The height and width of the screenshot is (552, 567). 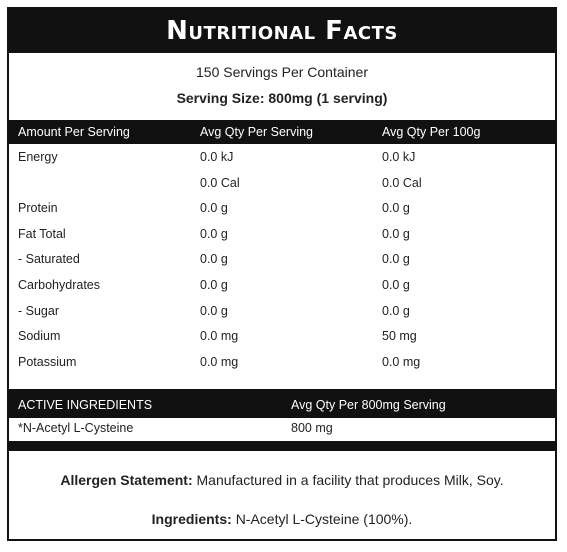 What do you see at coordinates (282, 72) in the screenshot?
I see `servings: 150 Servings Per Container` at bounding box center [282, 72].